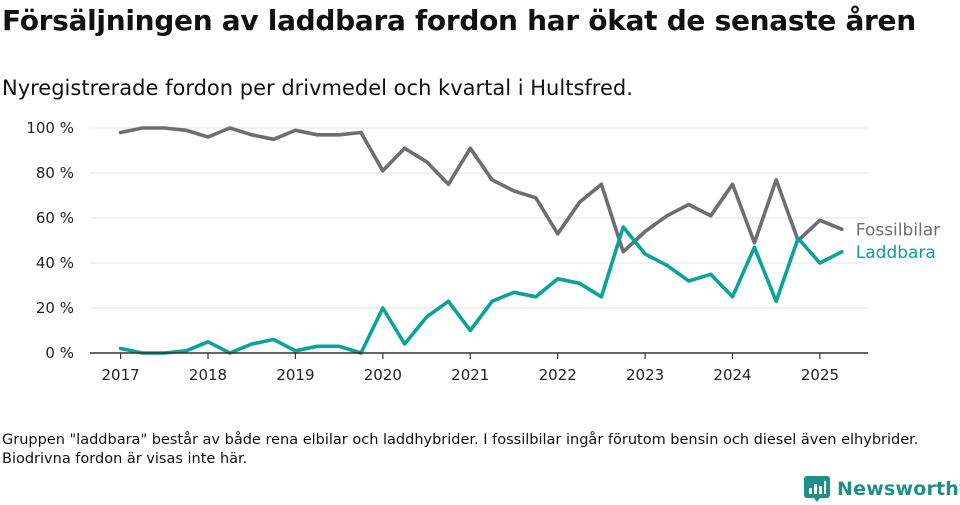 The width and height of the screenshot is (960, 505). I want to click on x-tick-label-2021: 2021, so click(470, 375).